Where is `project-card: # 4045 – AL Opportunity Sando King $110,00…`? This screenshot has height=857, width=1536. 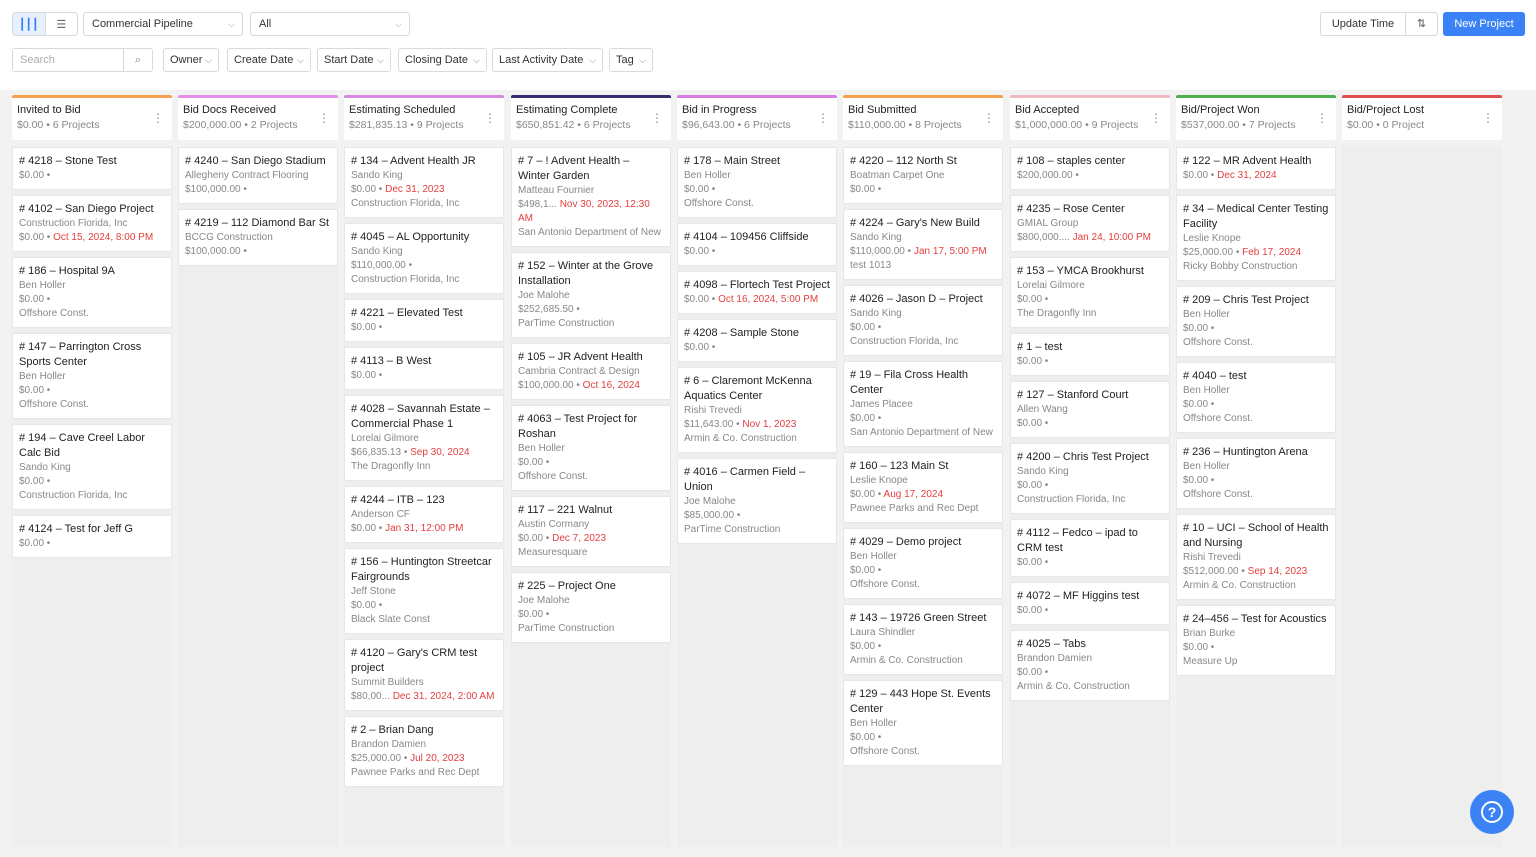 project-card: # 4045 – AL Opportunity Sando King $110,00… is located at coordinates (424, 258).